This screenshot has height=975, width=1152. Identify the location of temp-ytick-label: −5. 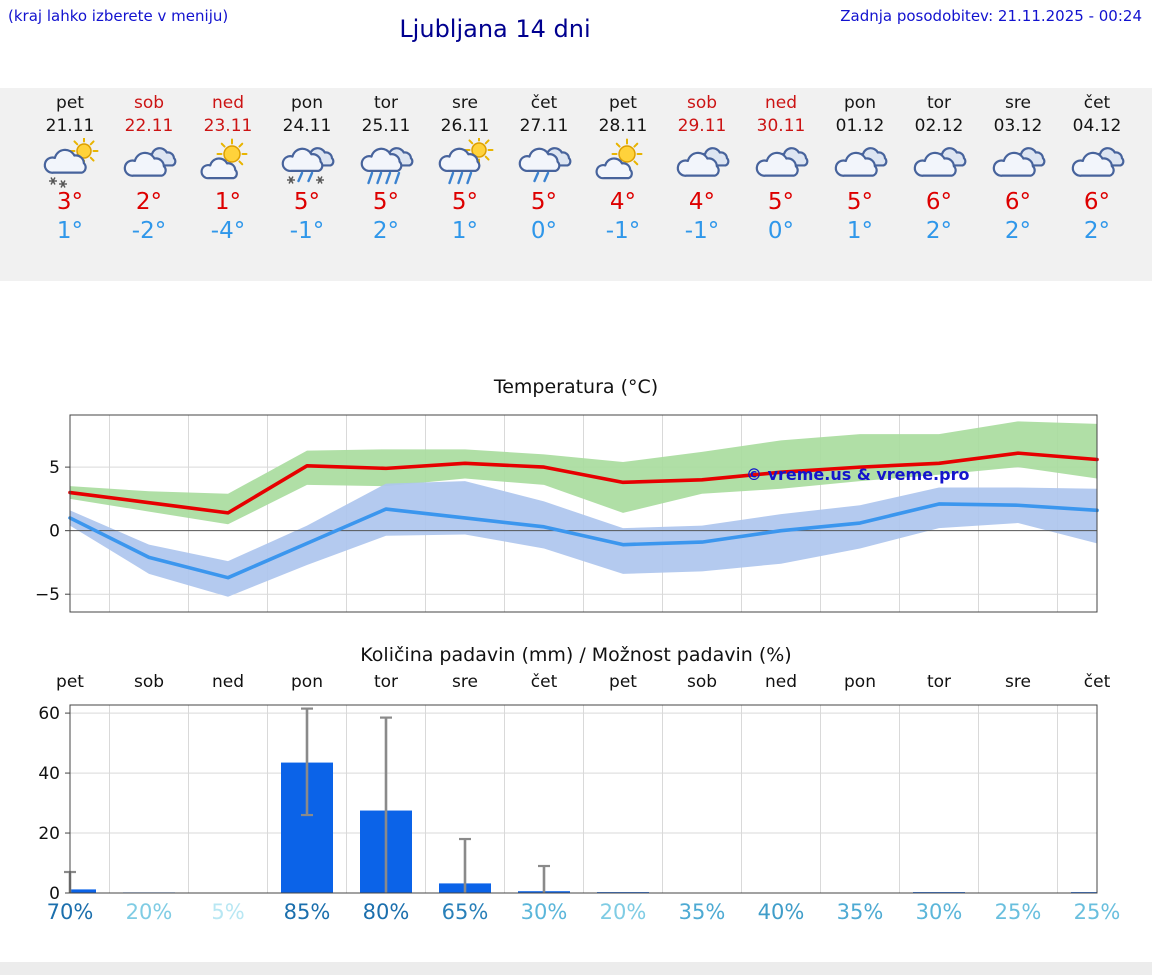
(47, 595).